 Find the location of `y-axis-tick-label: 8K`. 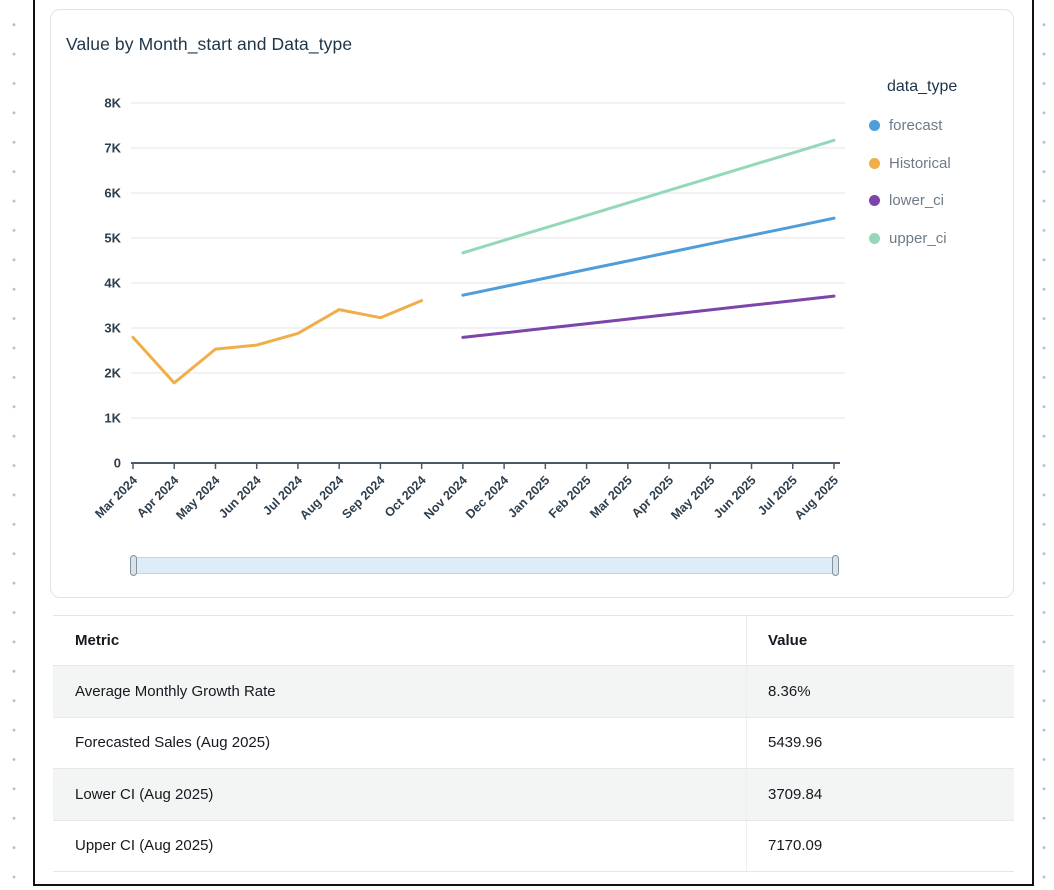

y-axis-tick-label: 8K is located at coordinates (112, 103).